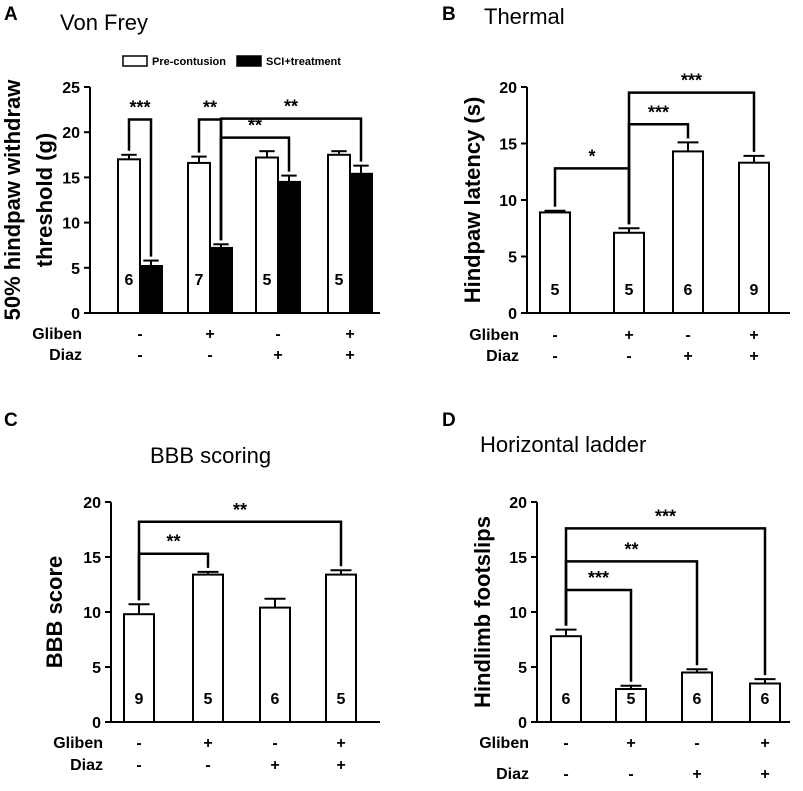  What do you see at coordinates (199, 280) in the screenshot?
I see `n-label: 7` at bounding box center [199, 280].